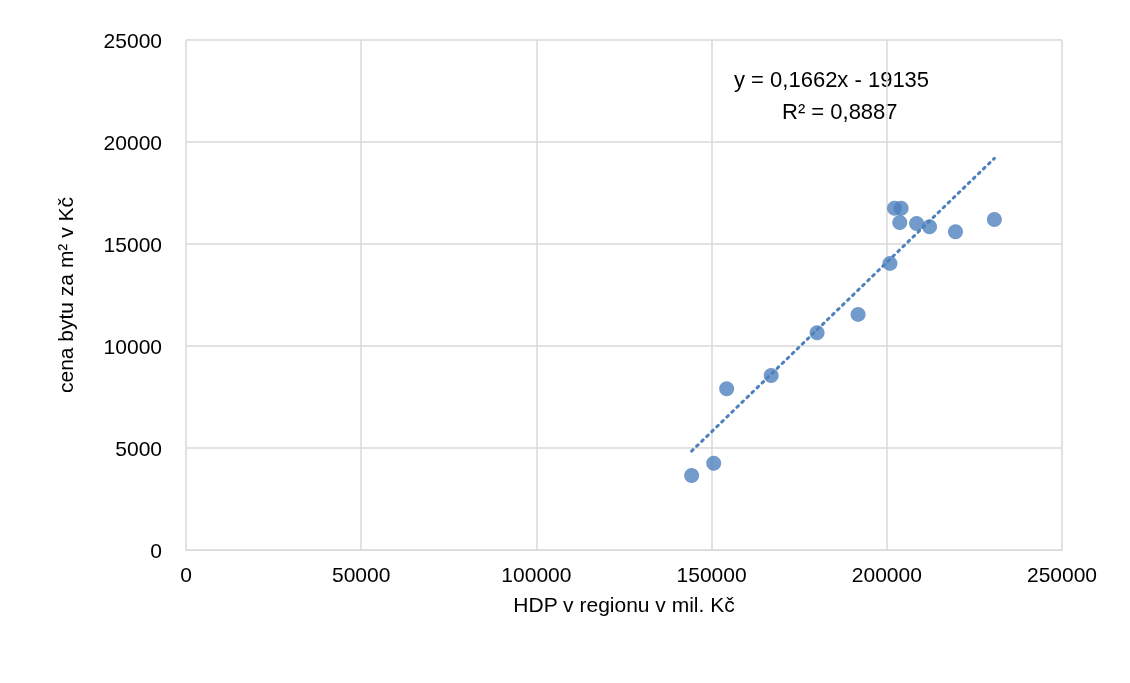 The image size is (1130, 683). What do you see at coordinates (132, 244) in the screenshot?
I see `y-tick-label: 15000` at bounding box center [132, 244].